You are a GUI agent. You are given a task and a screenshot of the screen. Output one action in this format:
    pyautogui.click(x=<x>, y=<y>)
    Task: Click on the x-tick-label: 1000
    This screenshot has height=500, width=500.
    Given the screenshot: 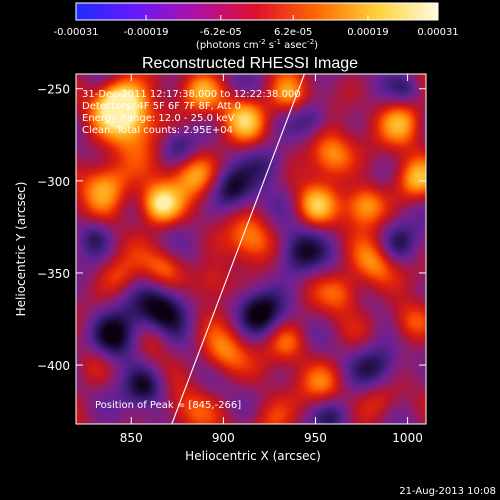 What is the action you would take?
    pyautogui.click(x=407, y=438)
    